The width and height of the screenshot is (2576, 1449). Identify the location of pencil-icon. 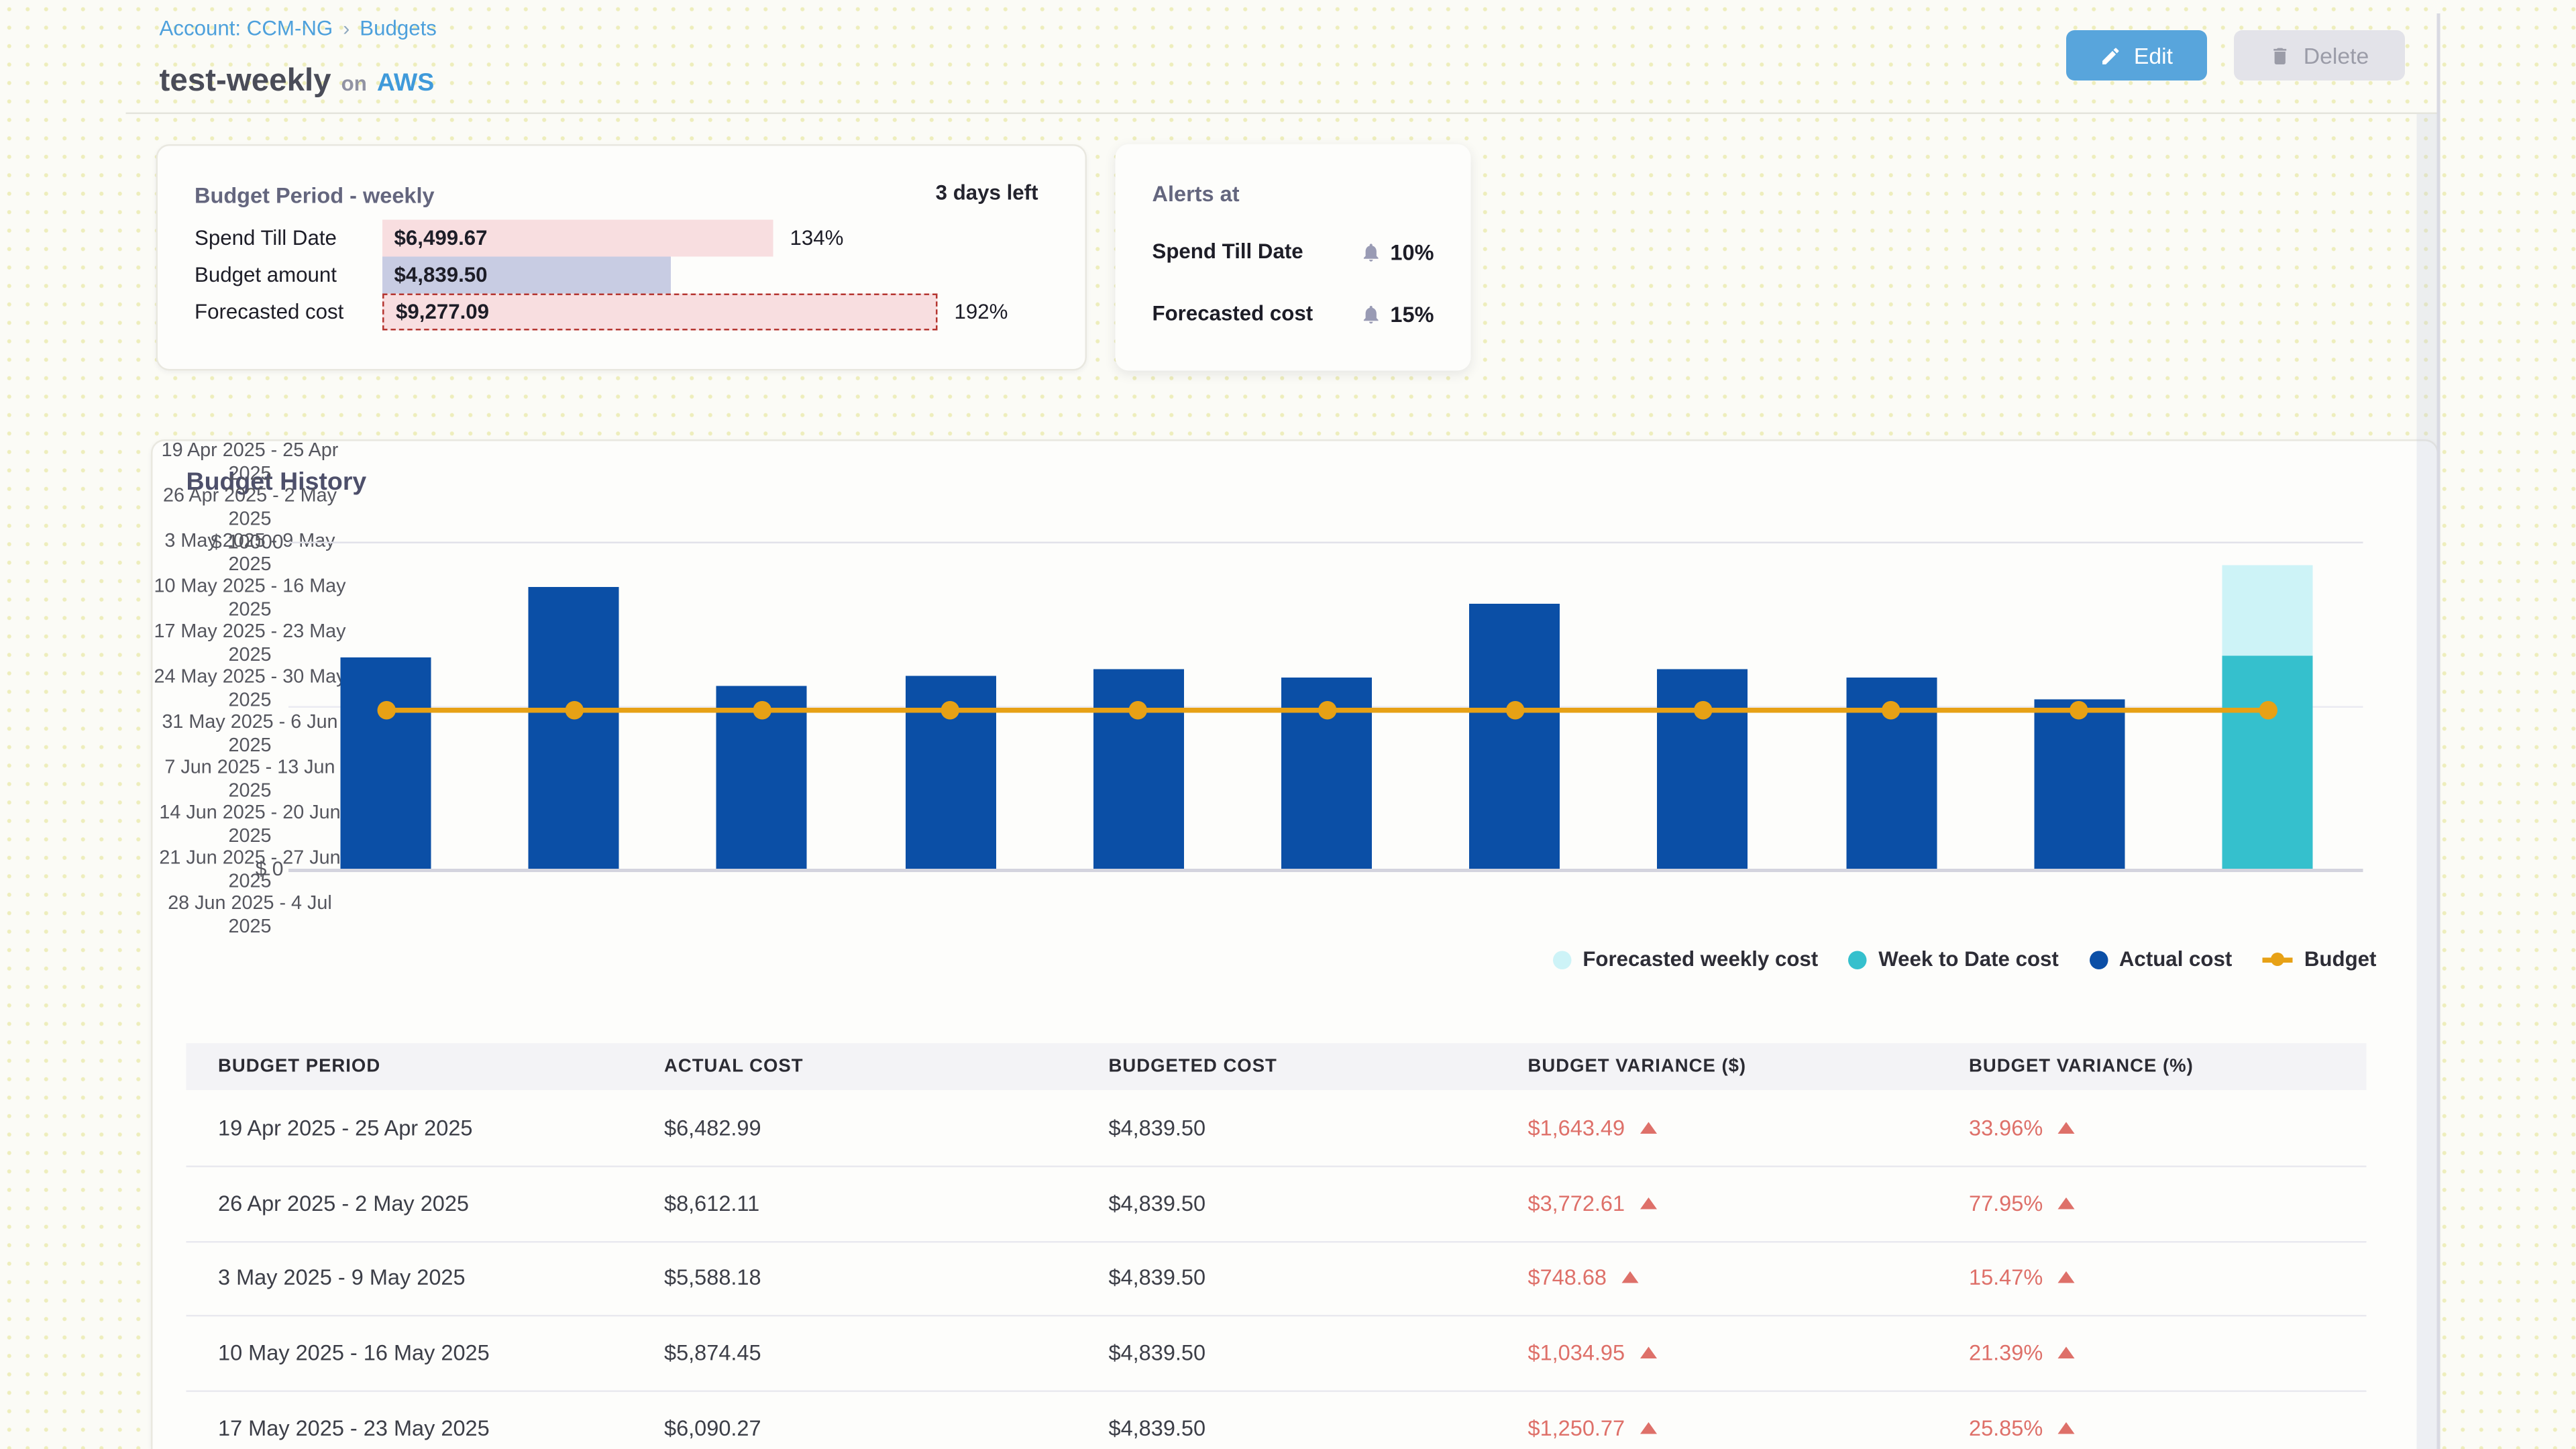
(2111, 55).